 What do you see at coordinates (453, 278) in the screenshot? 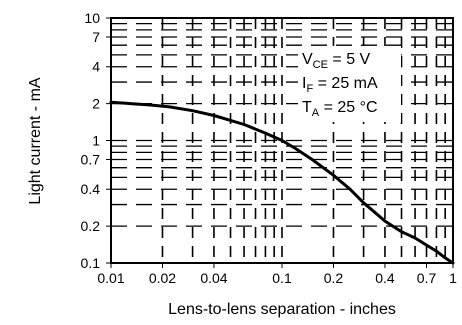
I see `x-tick-label: 1` at bounding box center [453, 278].